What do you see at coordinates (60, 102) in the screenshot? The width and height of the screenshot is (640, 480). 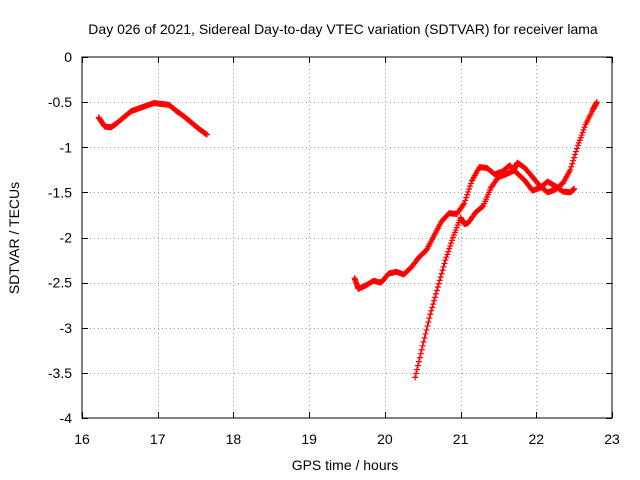 I see `y-tick-label: -0.5` at bounding box center [60, 102].